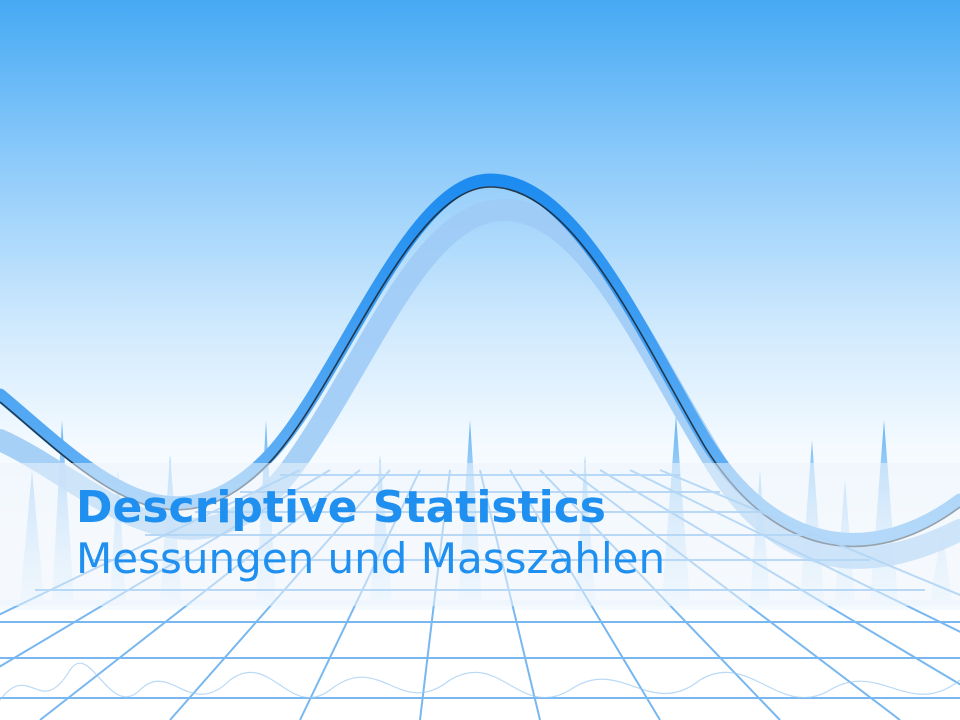  I want to click on slide-subtitle: Messungen und Masszahlen, so click(371, 558).